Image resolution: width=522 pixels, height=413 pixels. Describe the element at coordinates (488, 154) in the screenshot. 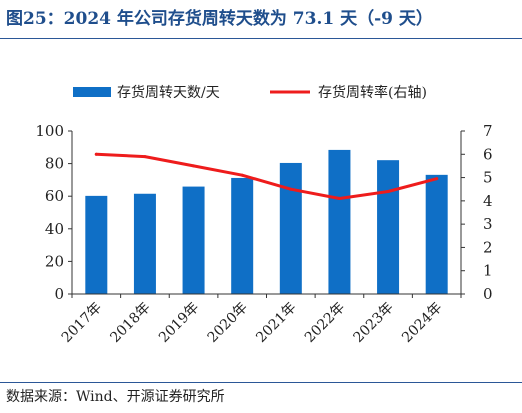

I see `right-tick-label: 6` at that location.